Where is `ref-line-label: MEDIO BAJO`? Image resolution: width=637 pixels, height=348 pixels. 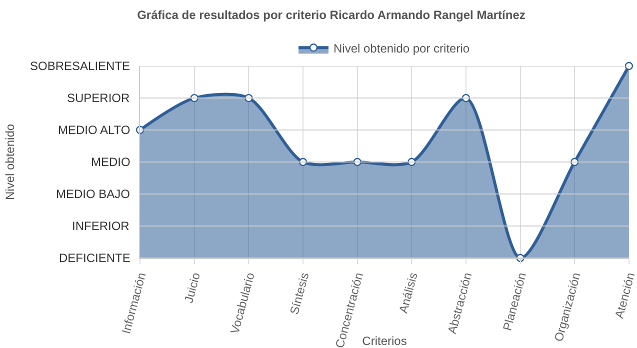 ref-line-label: MEDIO BAJO is located at coordinates (93, 194).